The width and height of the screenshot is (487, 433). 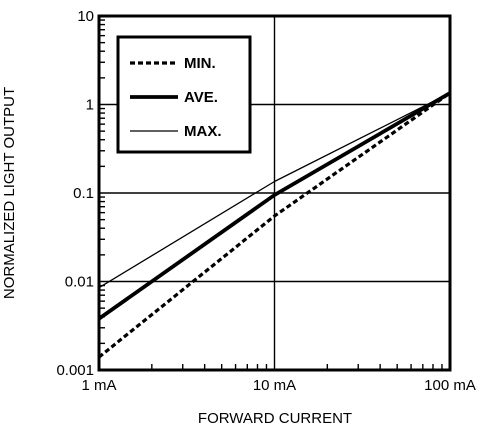 What do you see at coordinates (90, 105) in the screenshot?
I see `y-tick-label-3: 1` at bounding box center [90, 105].